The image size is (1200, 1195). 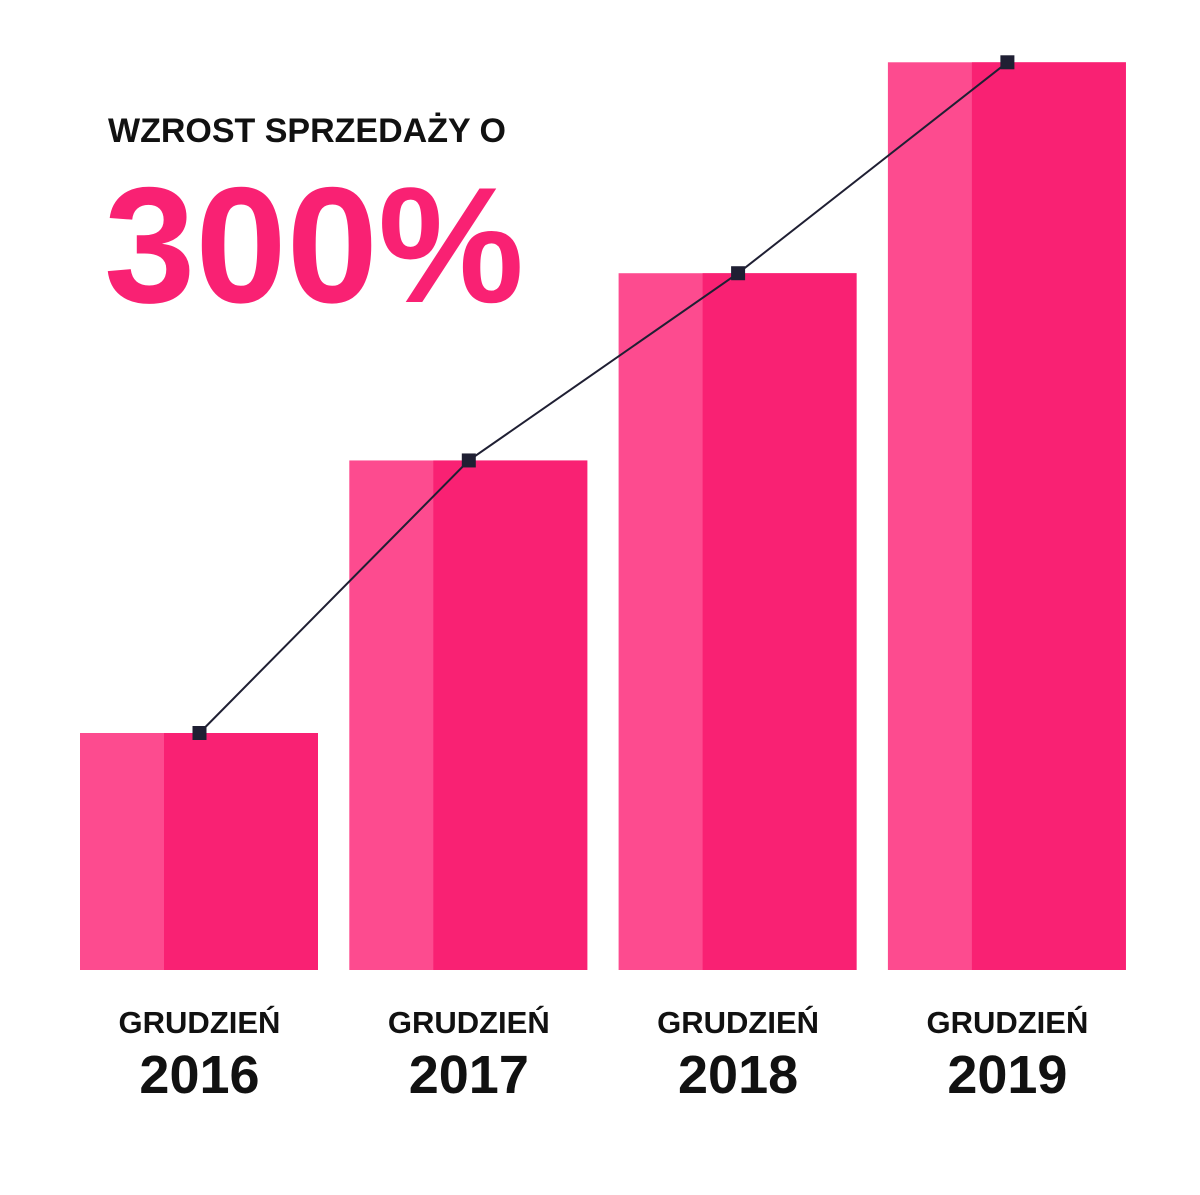 I want to click on headline: 300%, so click(x=314, y=245).